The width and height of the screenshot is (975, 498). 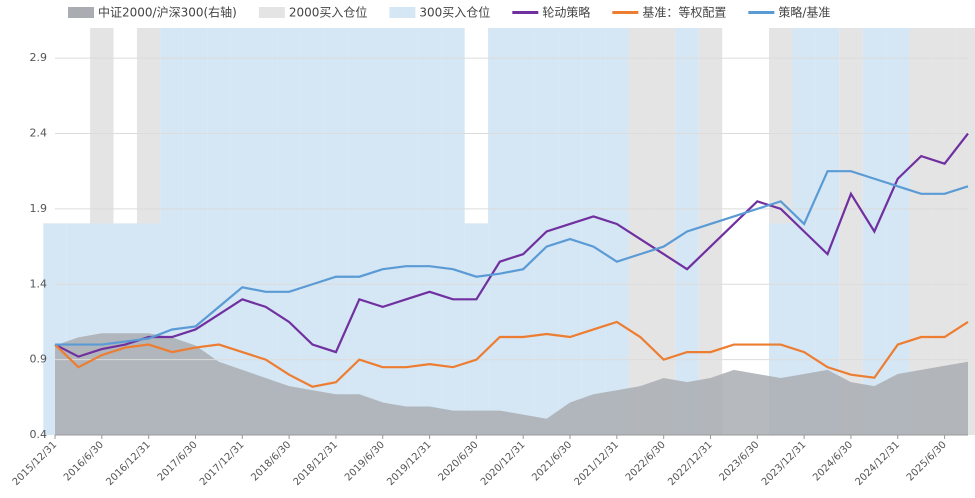 I want to click on x-tick-label: 2024/6/30, so click(x=833, y=461).